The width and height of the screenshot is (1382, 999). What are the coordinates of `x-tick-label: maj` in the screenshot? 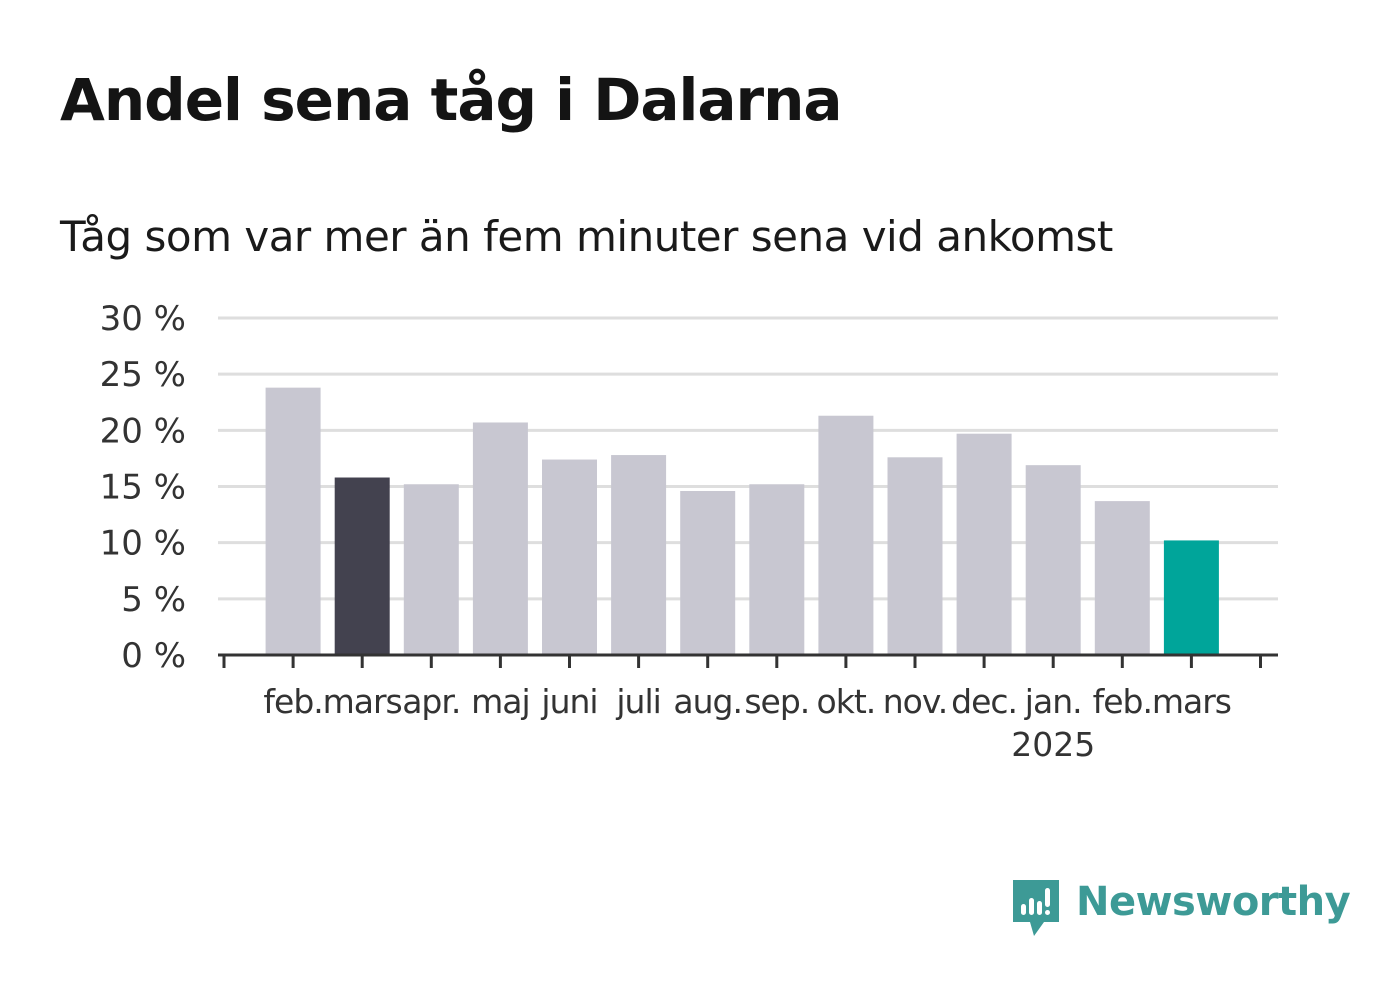 It's located at (500, 701).